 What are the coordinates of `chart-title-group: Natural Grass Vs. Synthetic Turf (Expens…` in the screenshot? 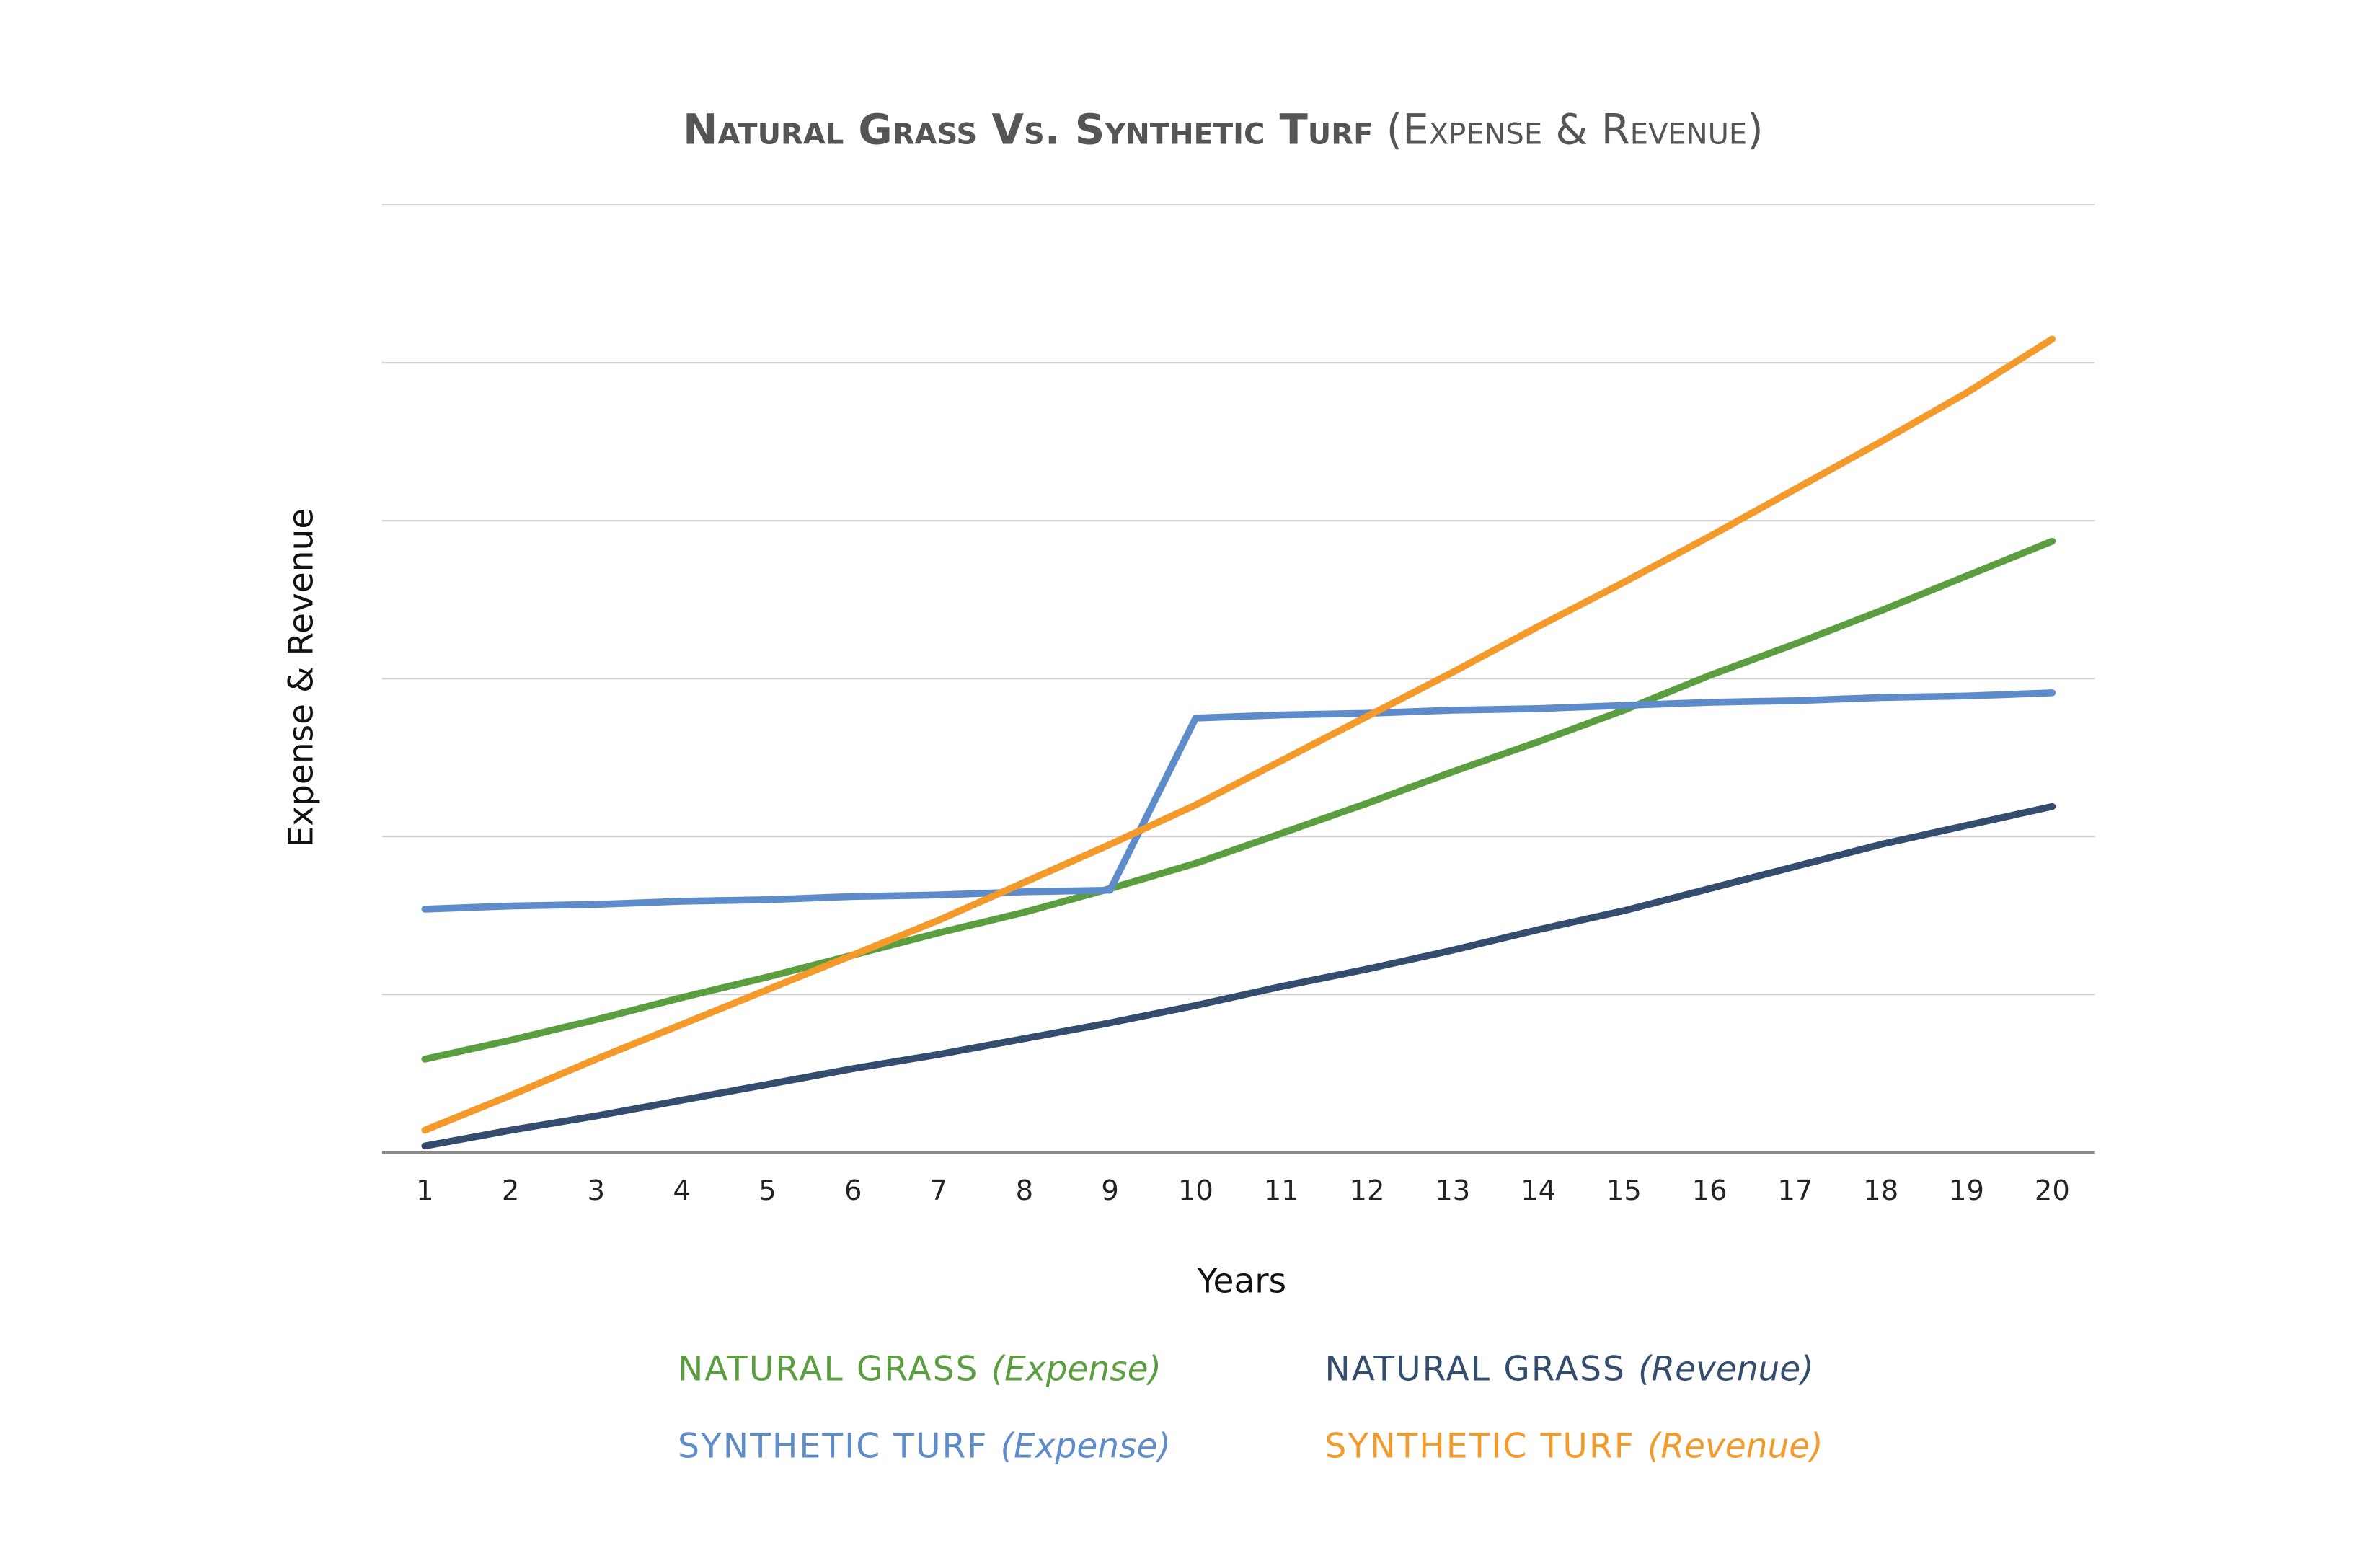 It's located at (1223, 129).